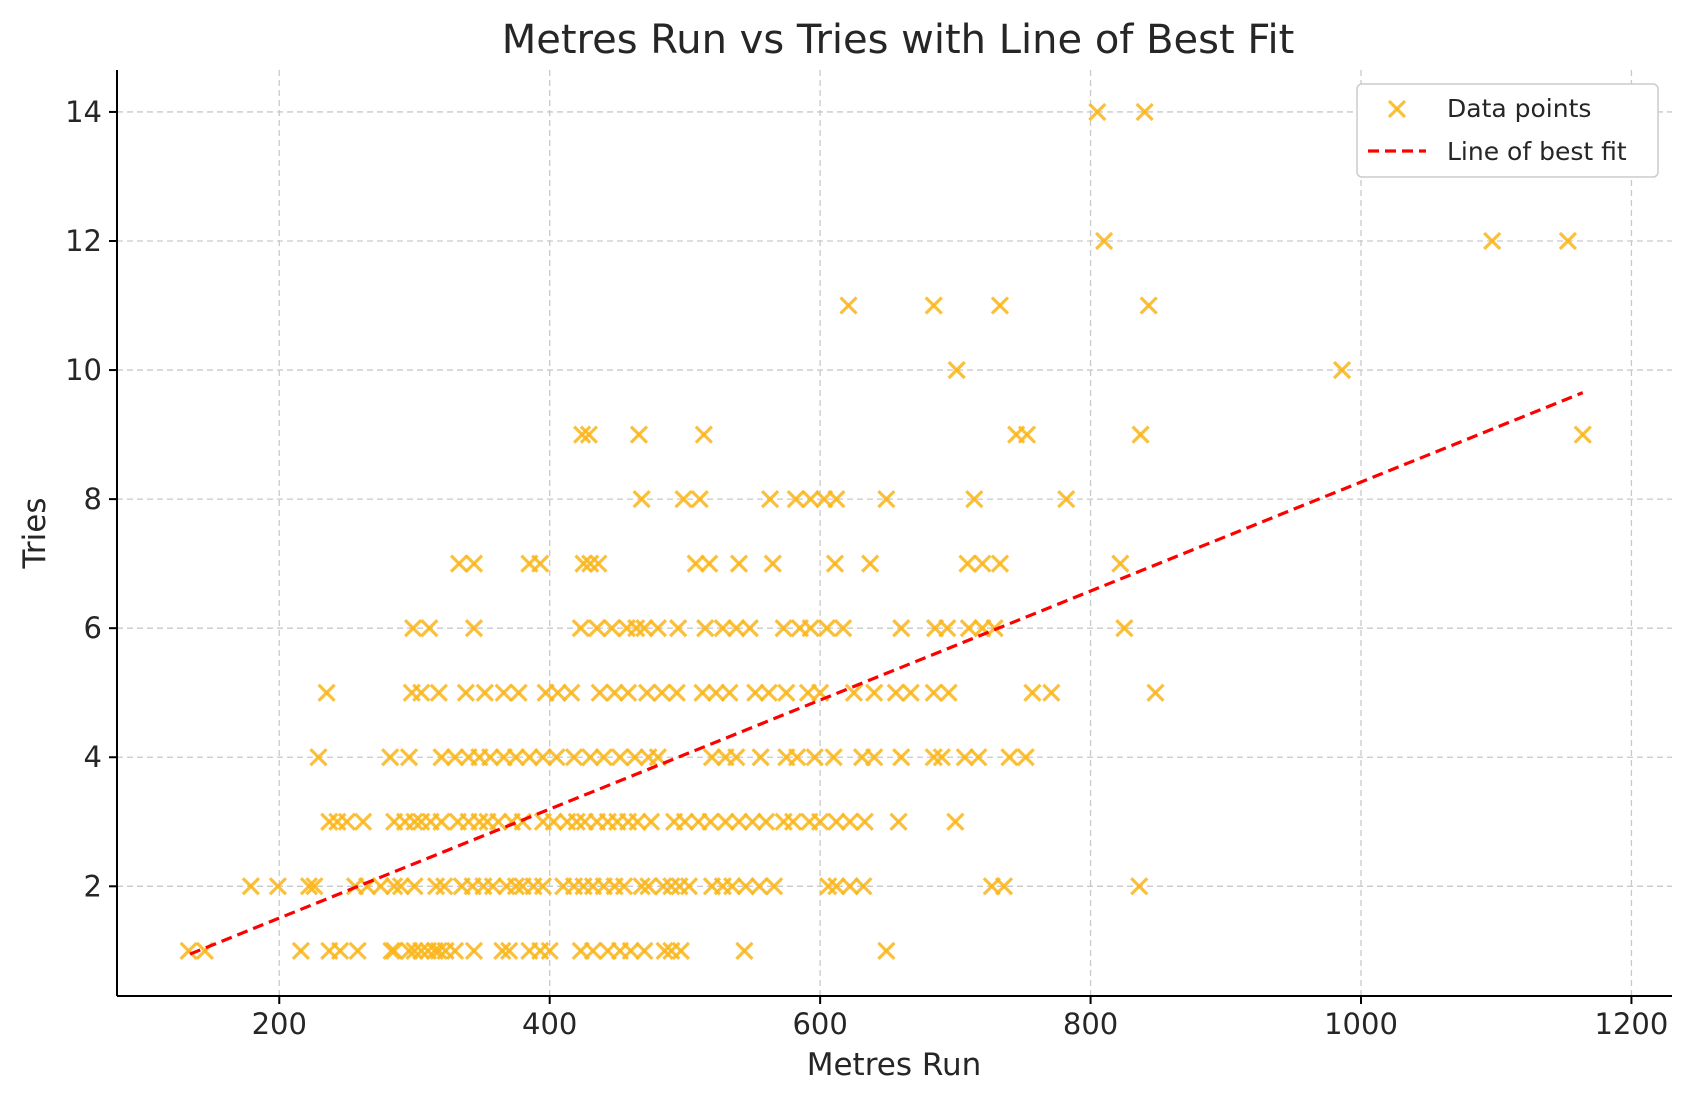  What do you see at coordinates (819, 1024) in the screenshot?
I see `x-tick-label: 600` at bounding box center [819, 1024].